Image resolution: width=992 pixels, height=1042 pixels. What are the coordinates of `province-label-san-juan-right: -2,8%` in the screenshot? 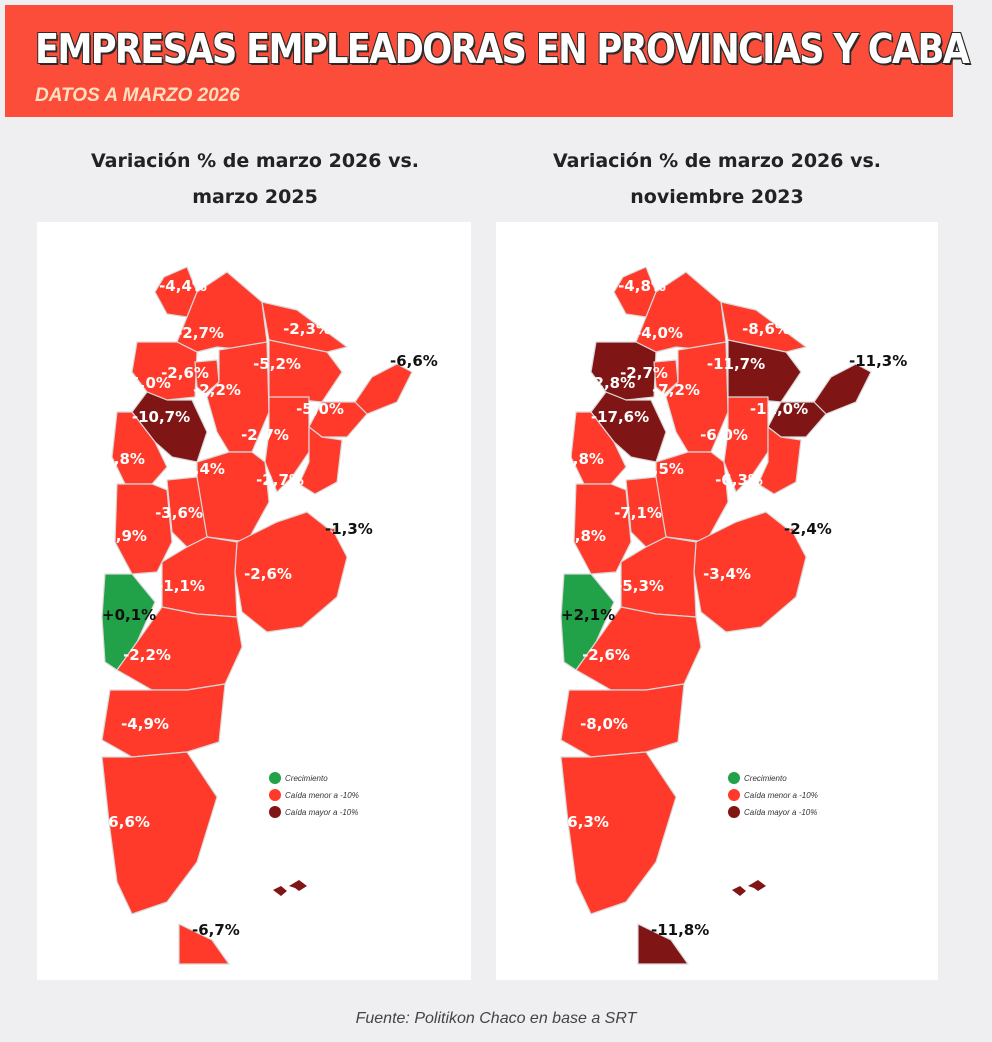 It's located at (580, 459).